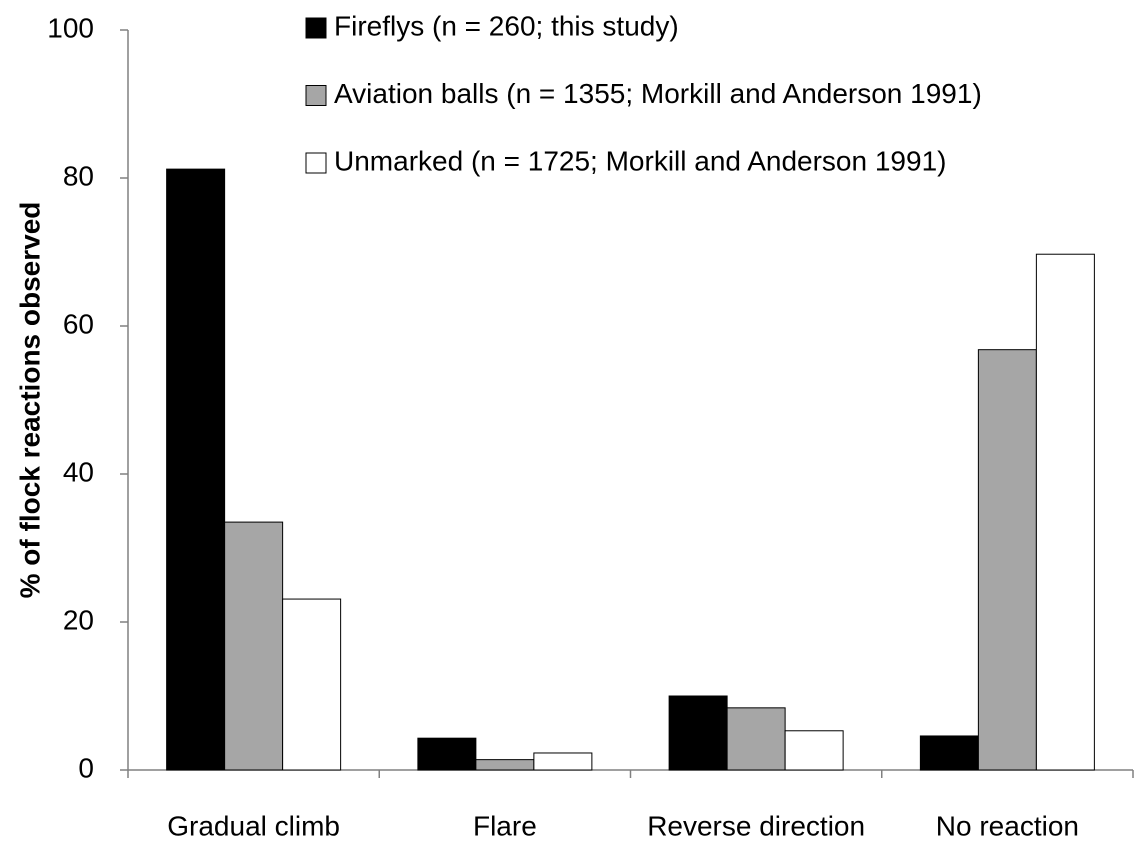  I want to click on y-tick-label: 40, so click(78, 471).